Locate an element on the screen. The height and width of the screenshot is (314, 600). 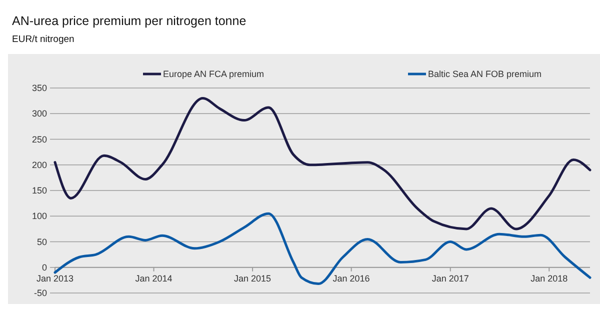
y-tick-label: 250 is located at coordinates (39, 139).